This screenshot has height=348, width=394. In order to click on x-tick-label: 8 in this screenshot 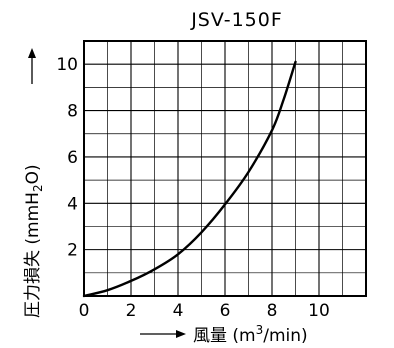, I will do `click(272, 311)`.